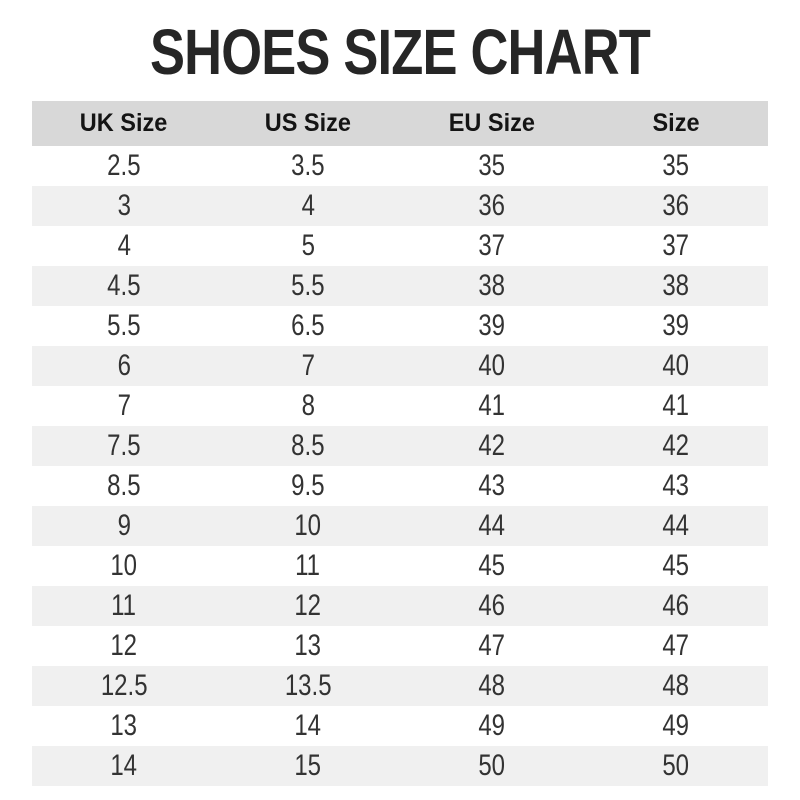 This screenshot has width=800, height=800. Describe the element at coordinates (676, 166) in the screenshot. I see `size-cell: 35` at that location.